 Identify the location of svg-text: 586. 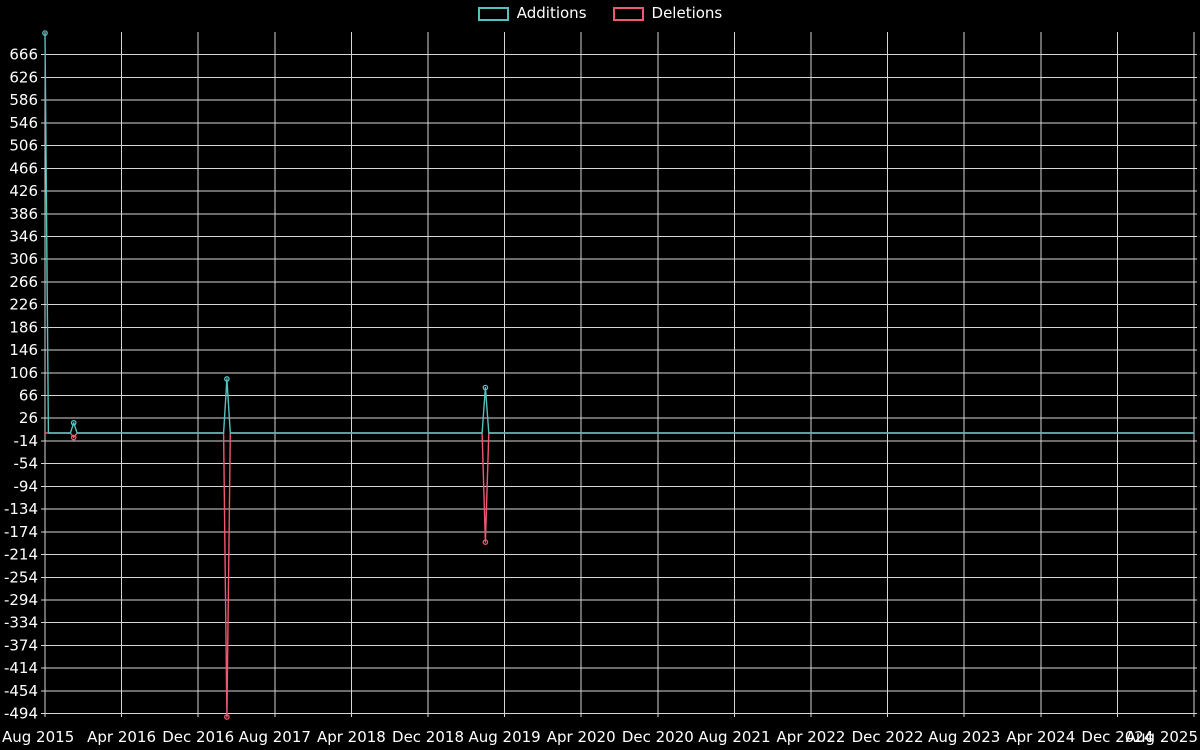
(23, 100).